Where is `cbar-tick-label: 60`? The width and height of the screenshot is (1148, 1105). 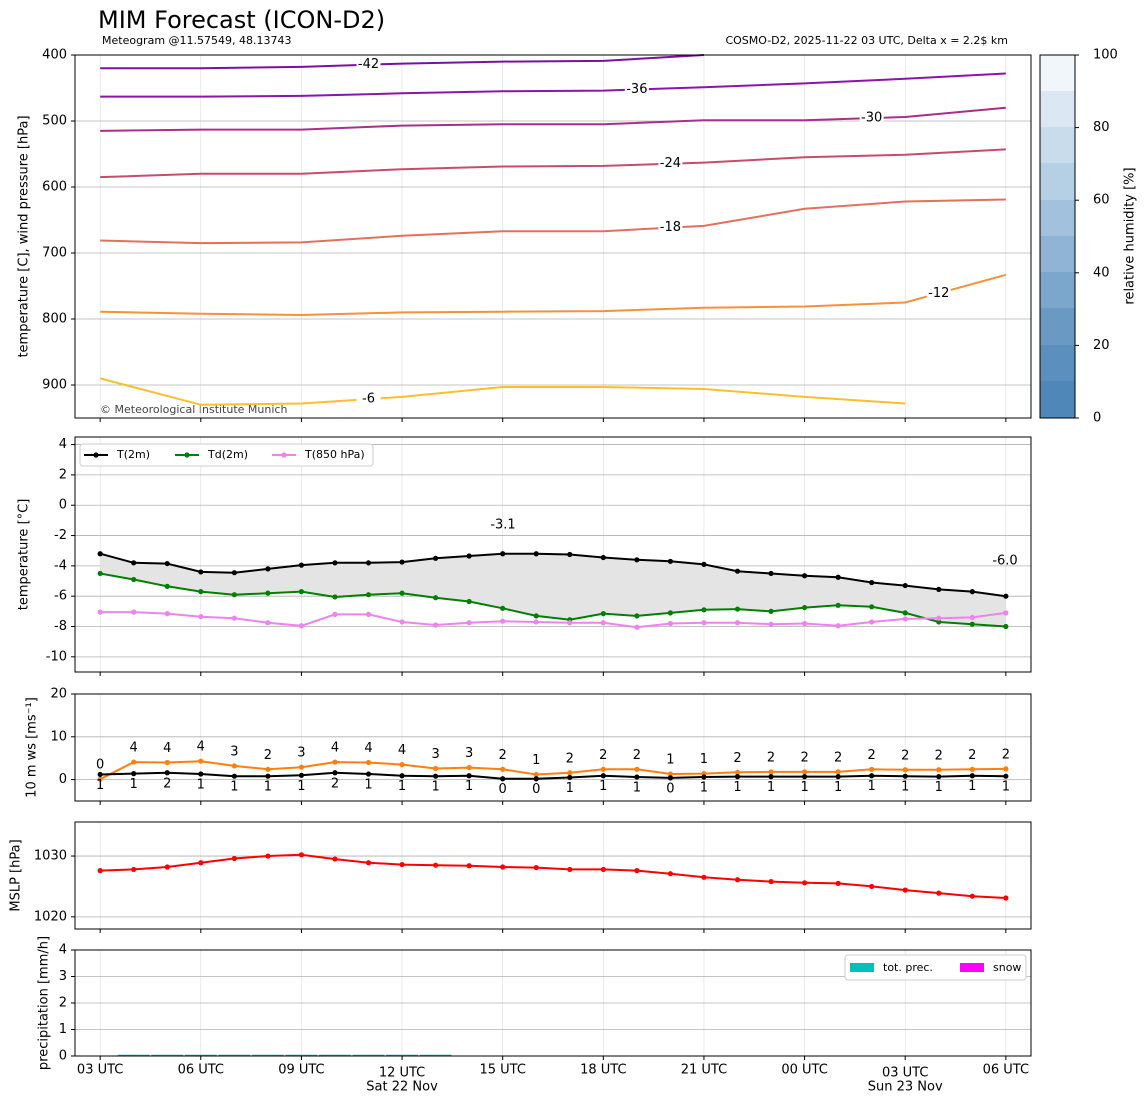
cbar-tick-label: 60 is located at coordinates (1101, 200).